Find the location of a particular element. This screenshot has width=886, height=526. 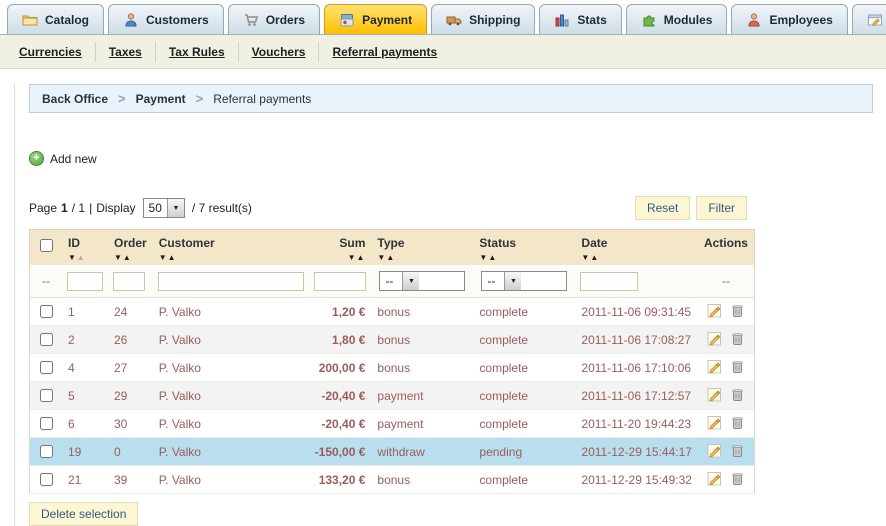

tab-preferences: Preferences is located at coordinates (868, 19).